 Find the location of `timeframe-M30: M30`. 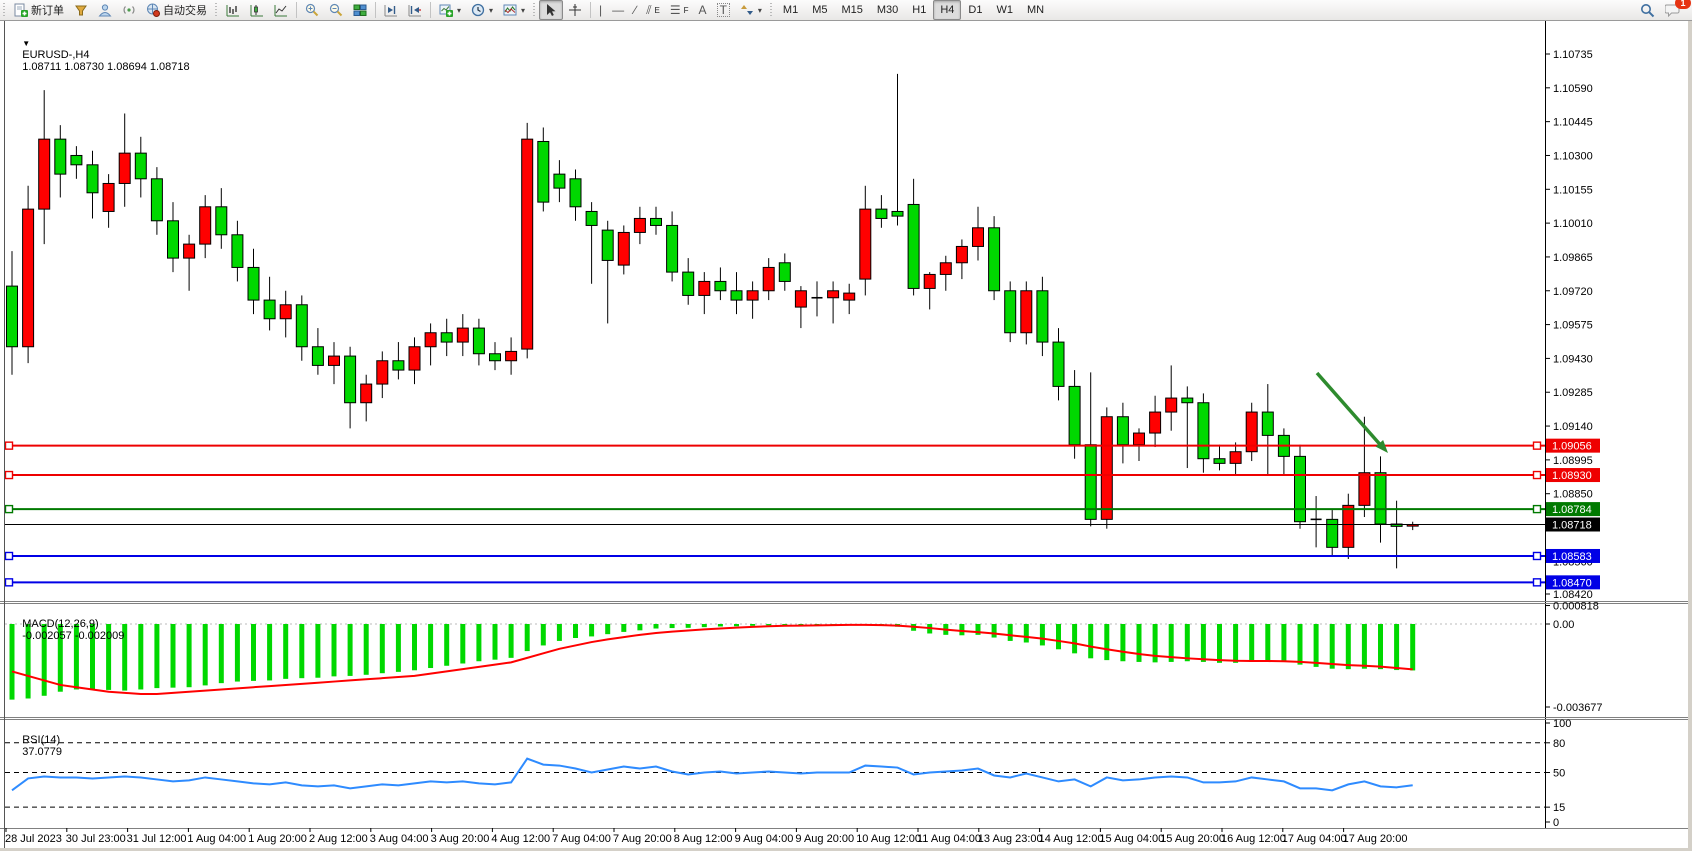

timeframe-M30: M30 is located at coordinates (887, 10).